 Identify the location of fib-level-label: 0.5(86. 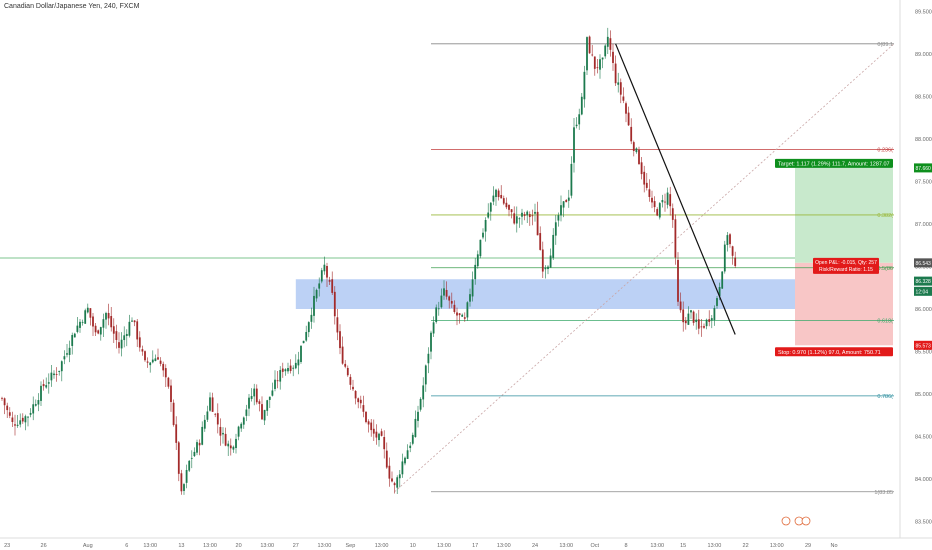
(885, 269).